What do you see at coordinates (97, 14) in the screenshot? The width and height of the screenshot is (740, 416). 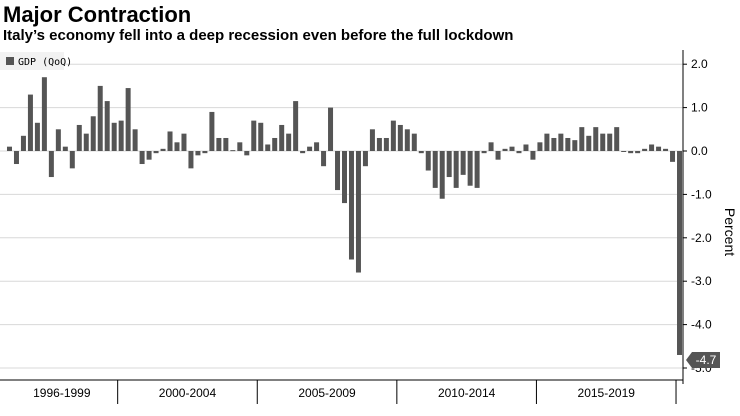 I see `chart-title: Major Contraction` at bounding box center [97, 14].